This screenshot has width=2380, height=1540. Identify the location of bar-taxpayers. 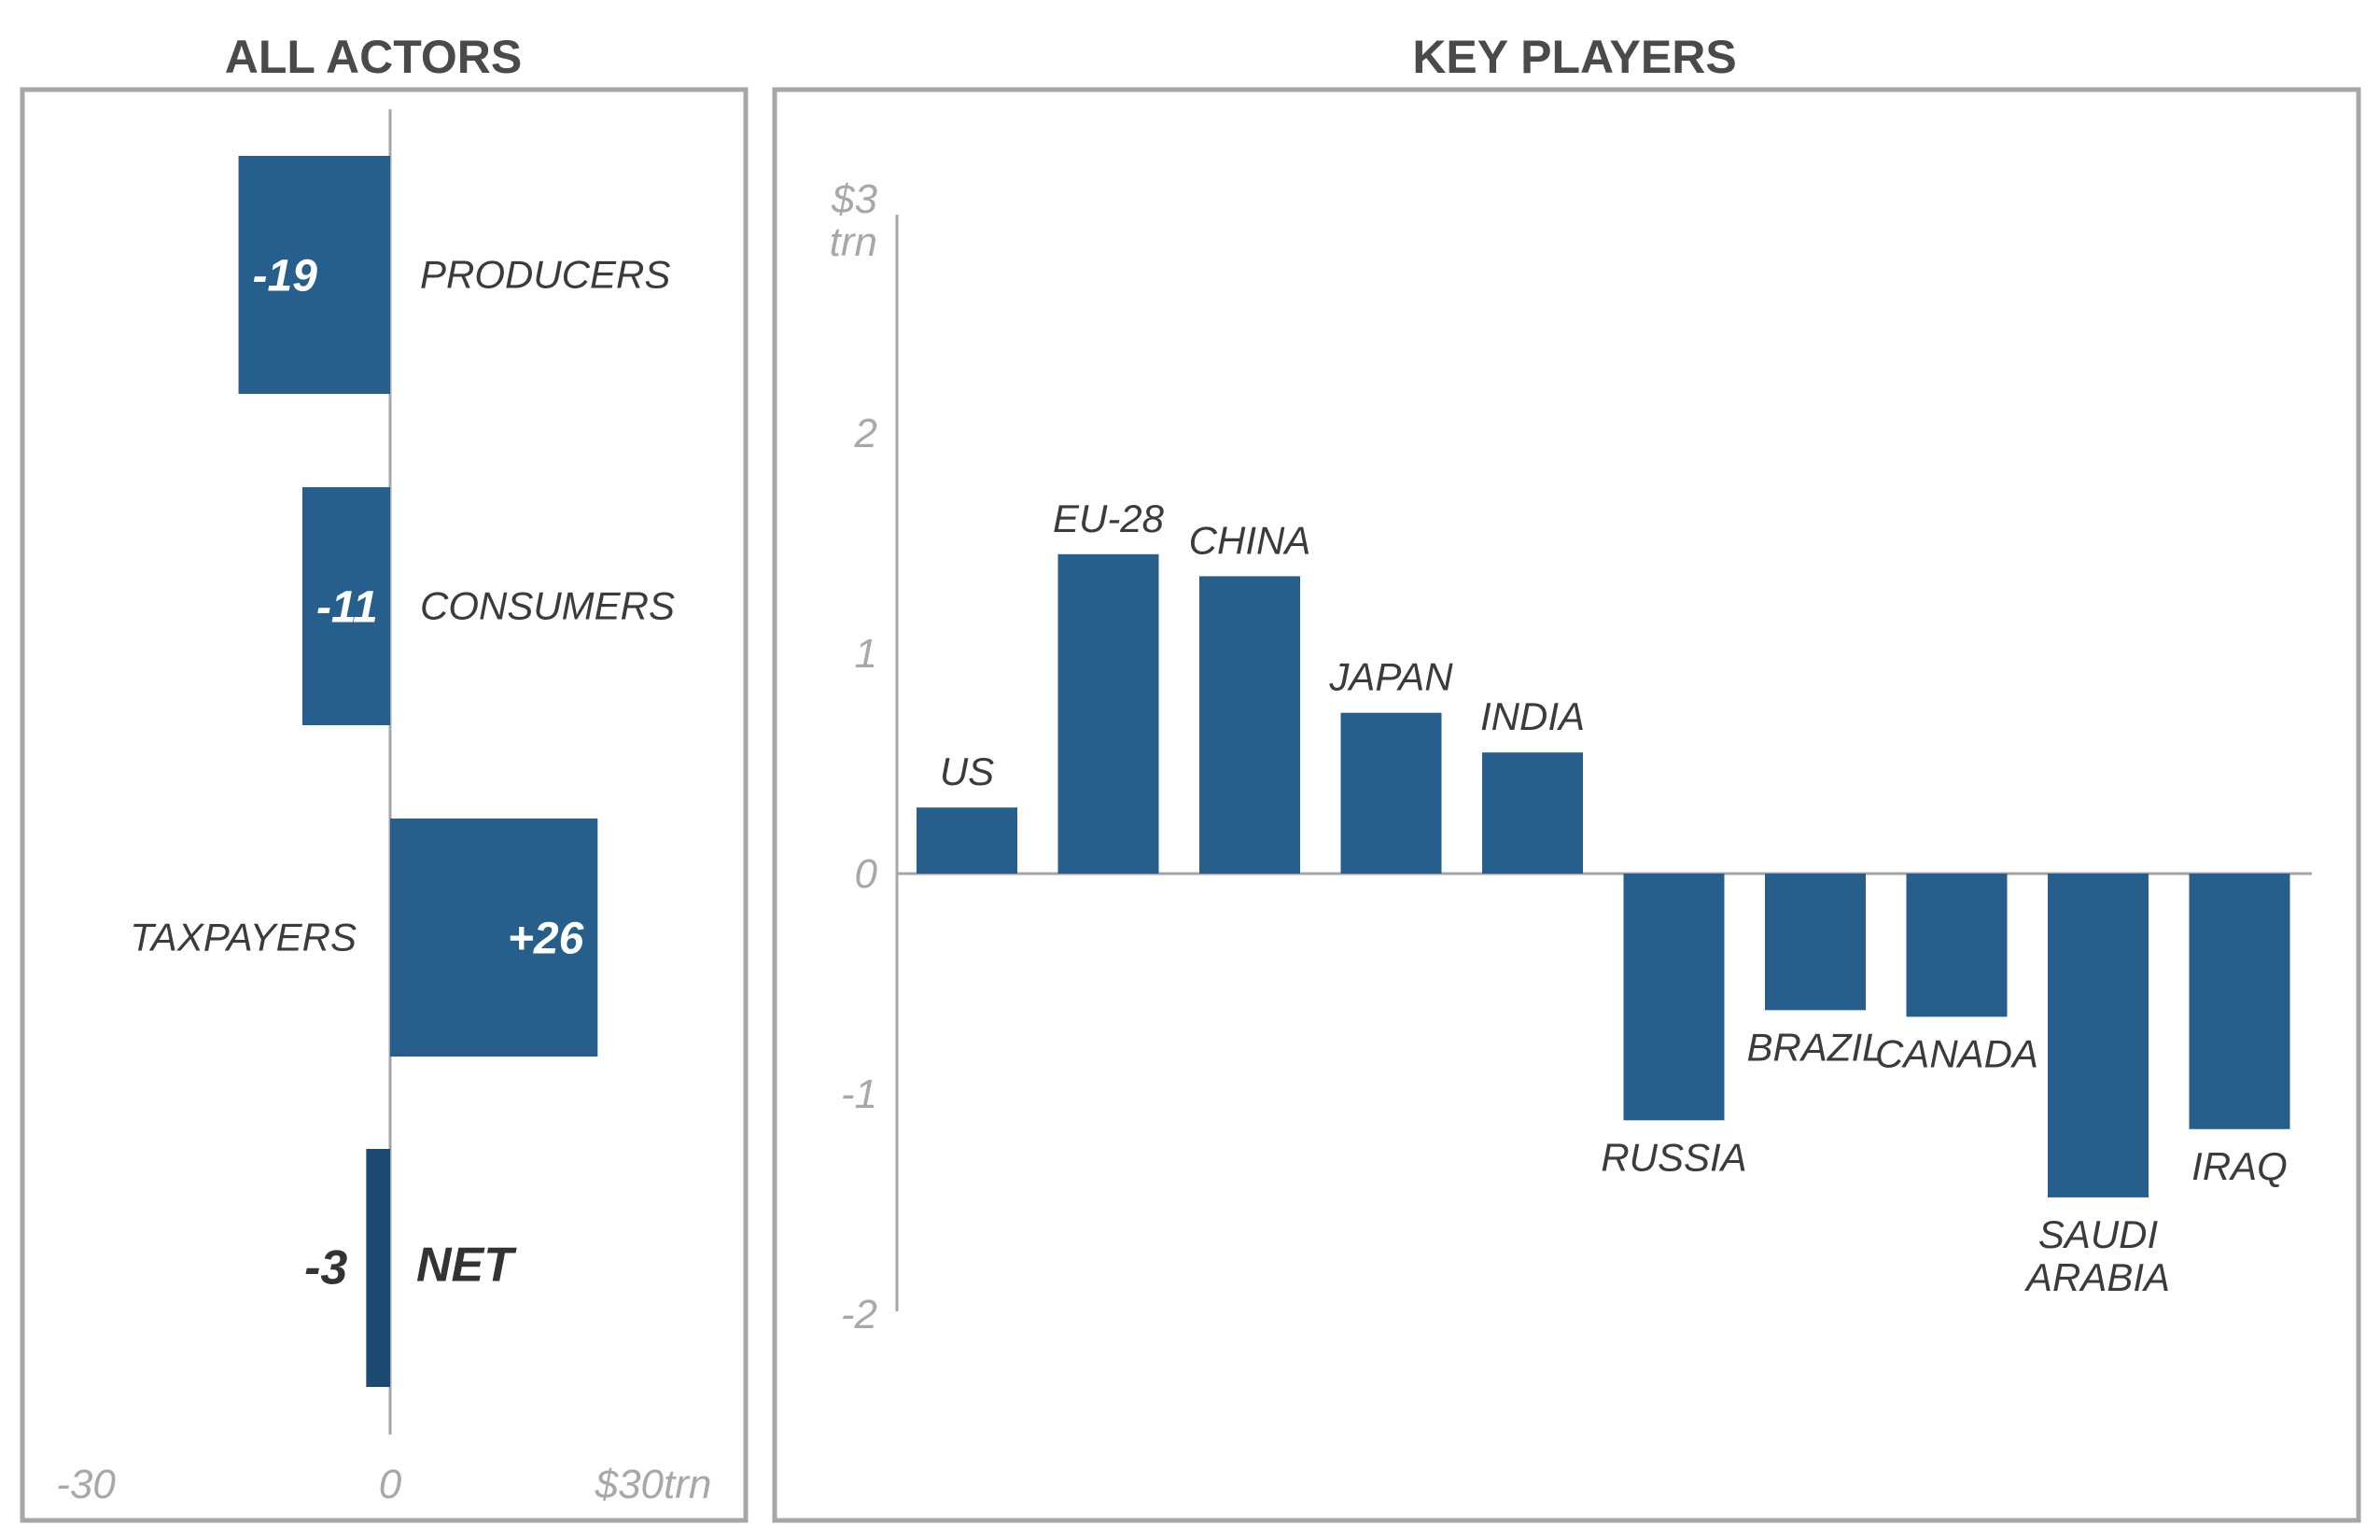
(494, 938).